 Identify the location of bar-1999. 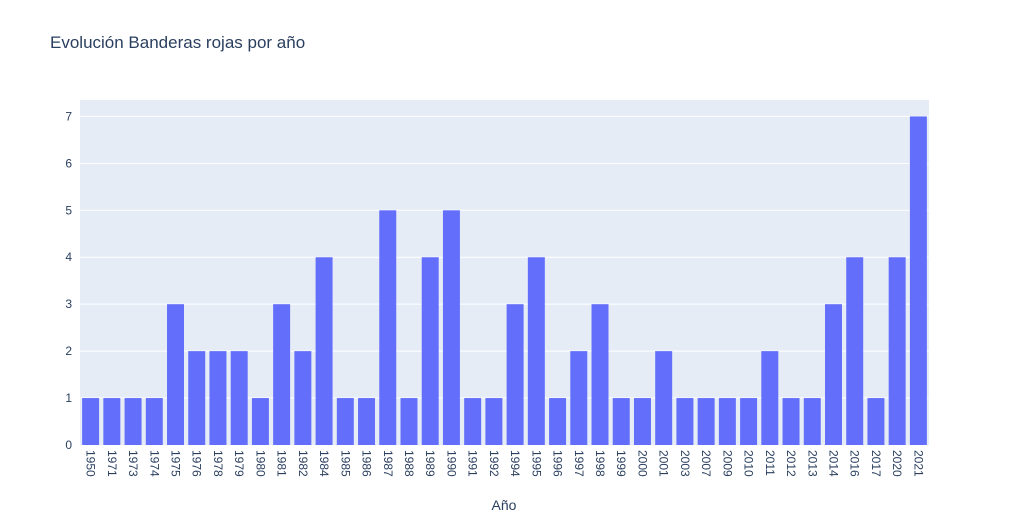
(621, 421).